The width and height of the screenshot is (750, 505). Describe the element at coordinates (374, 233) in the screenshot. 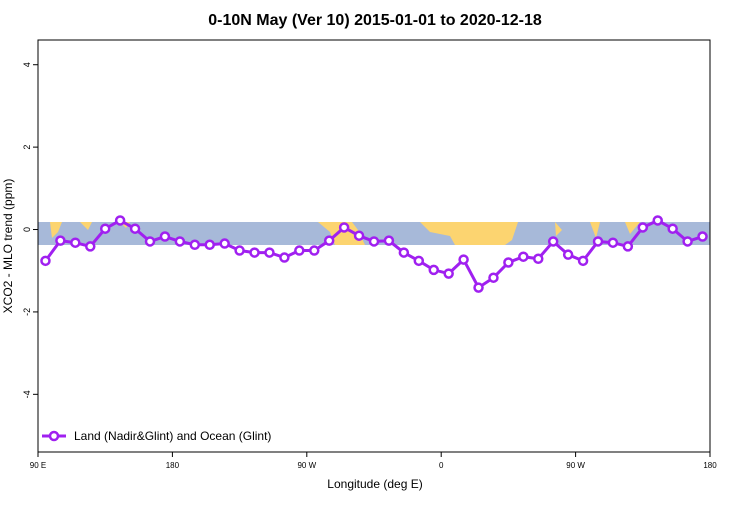

I see `map-band` at that location.